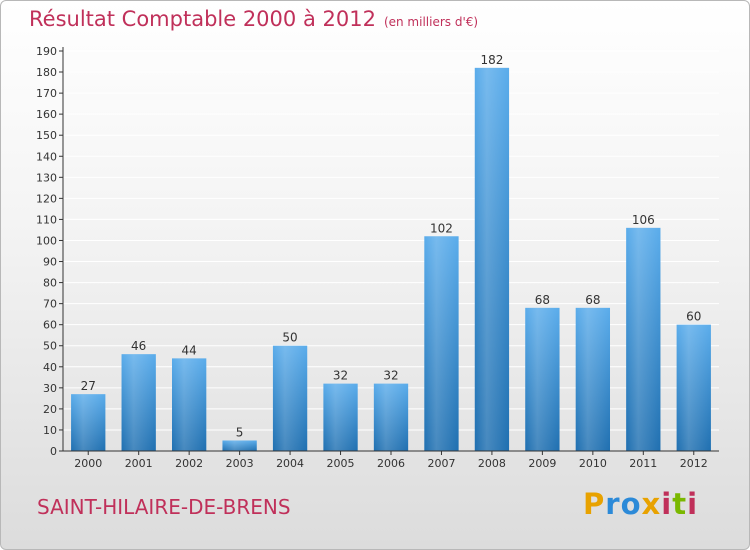 This screenshot has height=550, width=750. I want to click on bar-value-label: 182, so click(491, 60).